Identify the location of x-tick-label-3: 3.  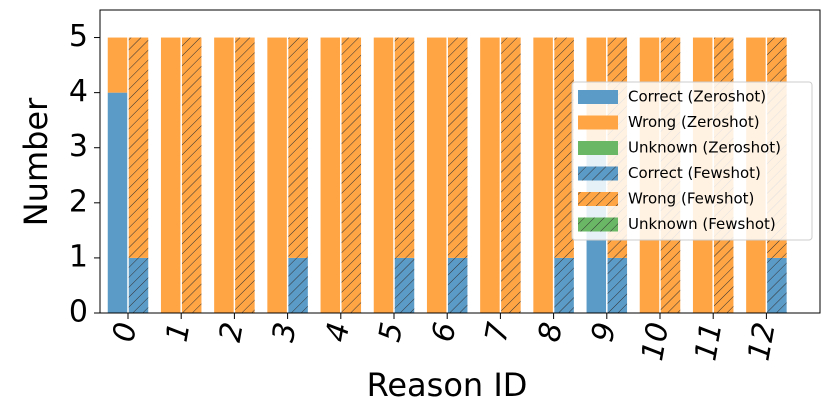
(285, 332).